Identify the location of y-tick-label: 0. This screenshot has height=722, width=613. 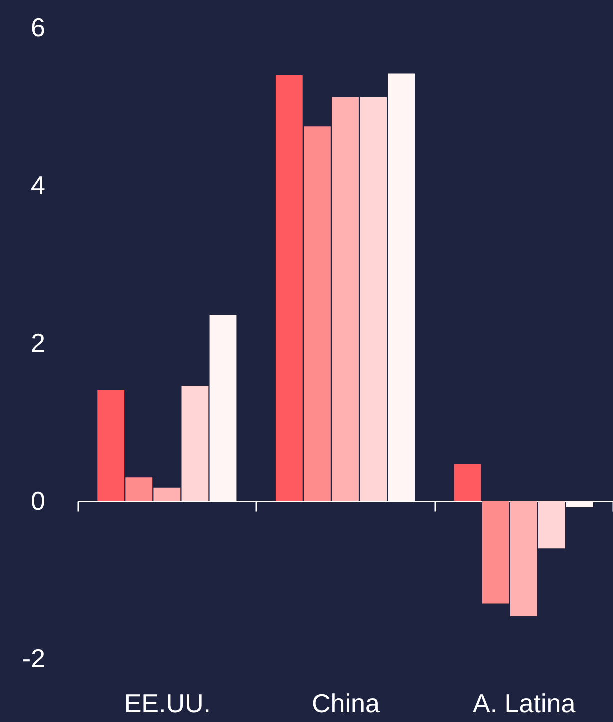
(38, 501).